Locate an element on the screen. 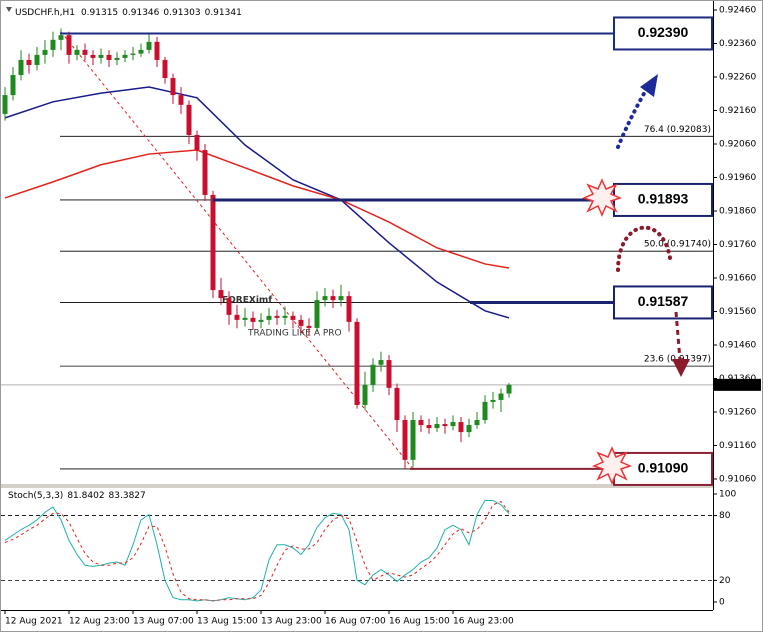 The width and height of the screenshot is (763, 632). price-tag-label: 0.91341 is located at coordinates (736, 385).